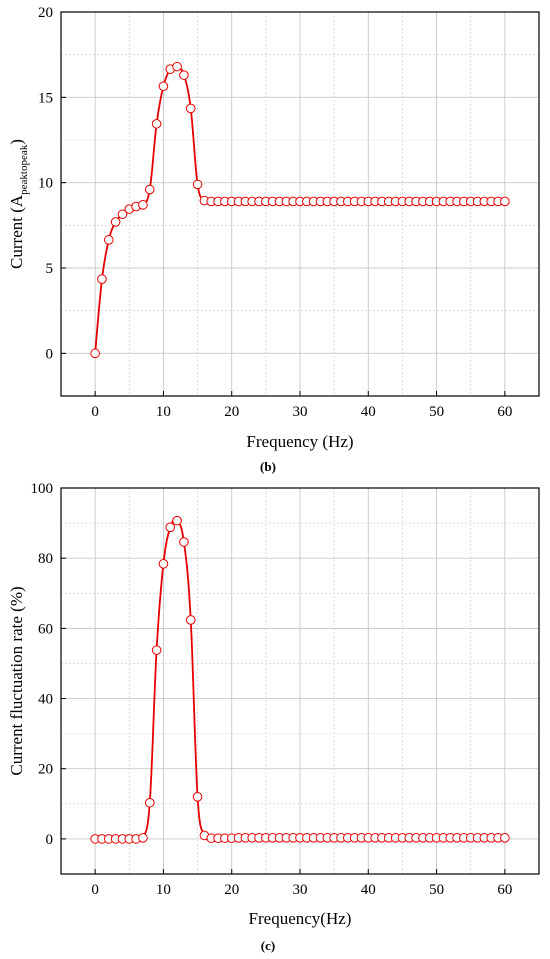 This screenshot has width=550, height=959. What do you see at coordinates (45, 629) in the screenshot?
I see `y-tick-label: 60` at bounding box center [45, 629].